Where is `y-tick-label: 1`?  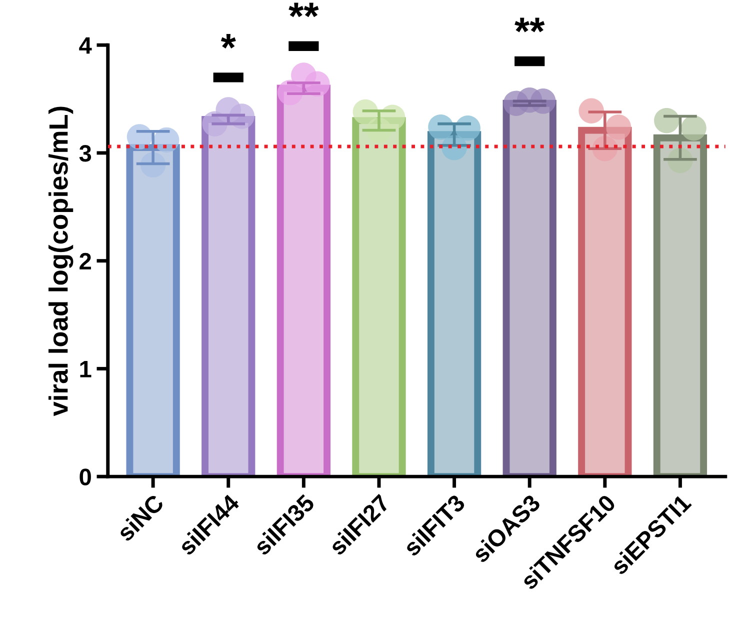
y-tick-label: 1 is located at coordinates (86, 369).